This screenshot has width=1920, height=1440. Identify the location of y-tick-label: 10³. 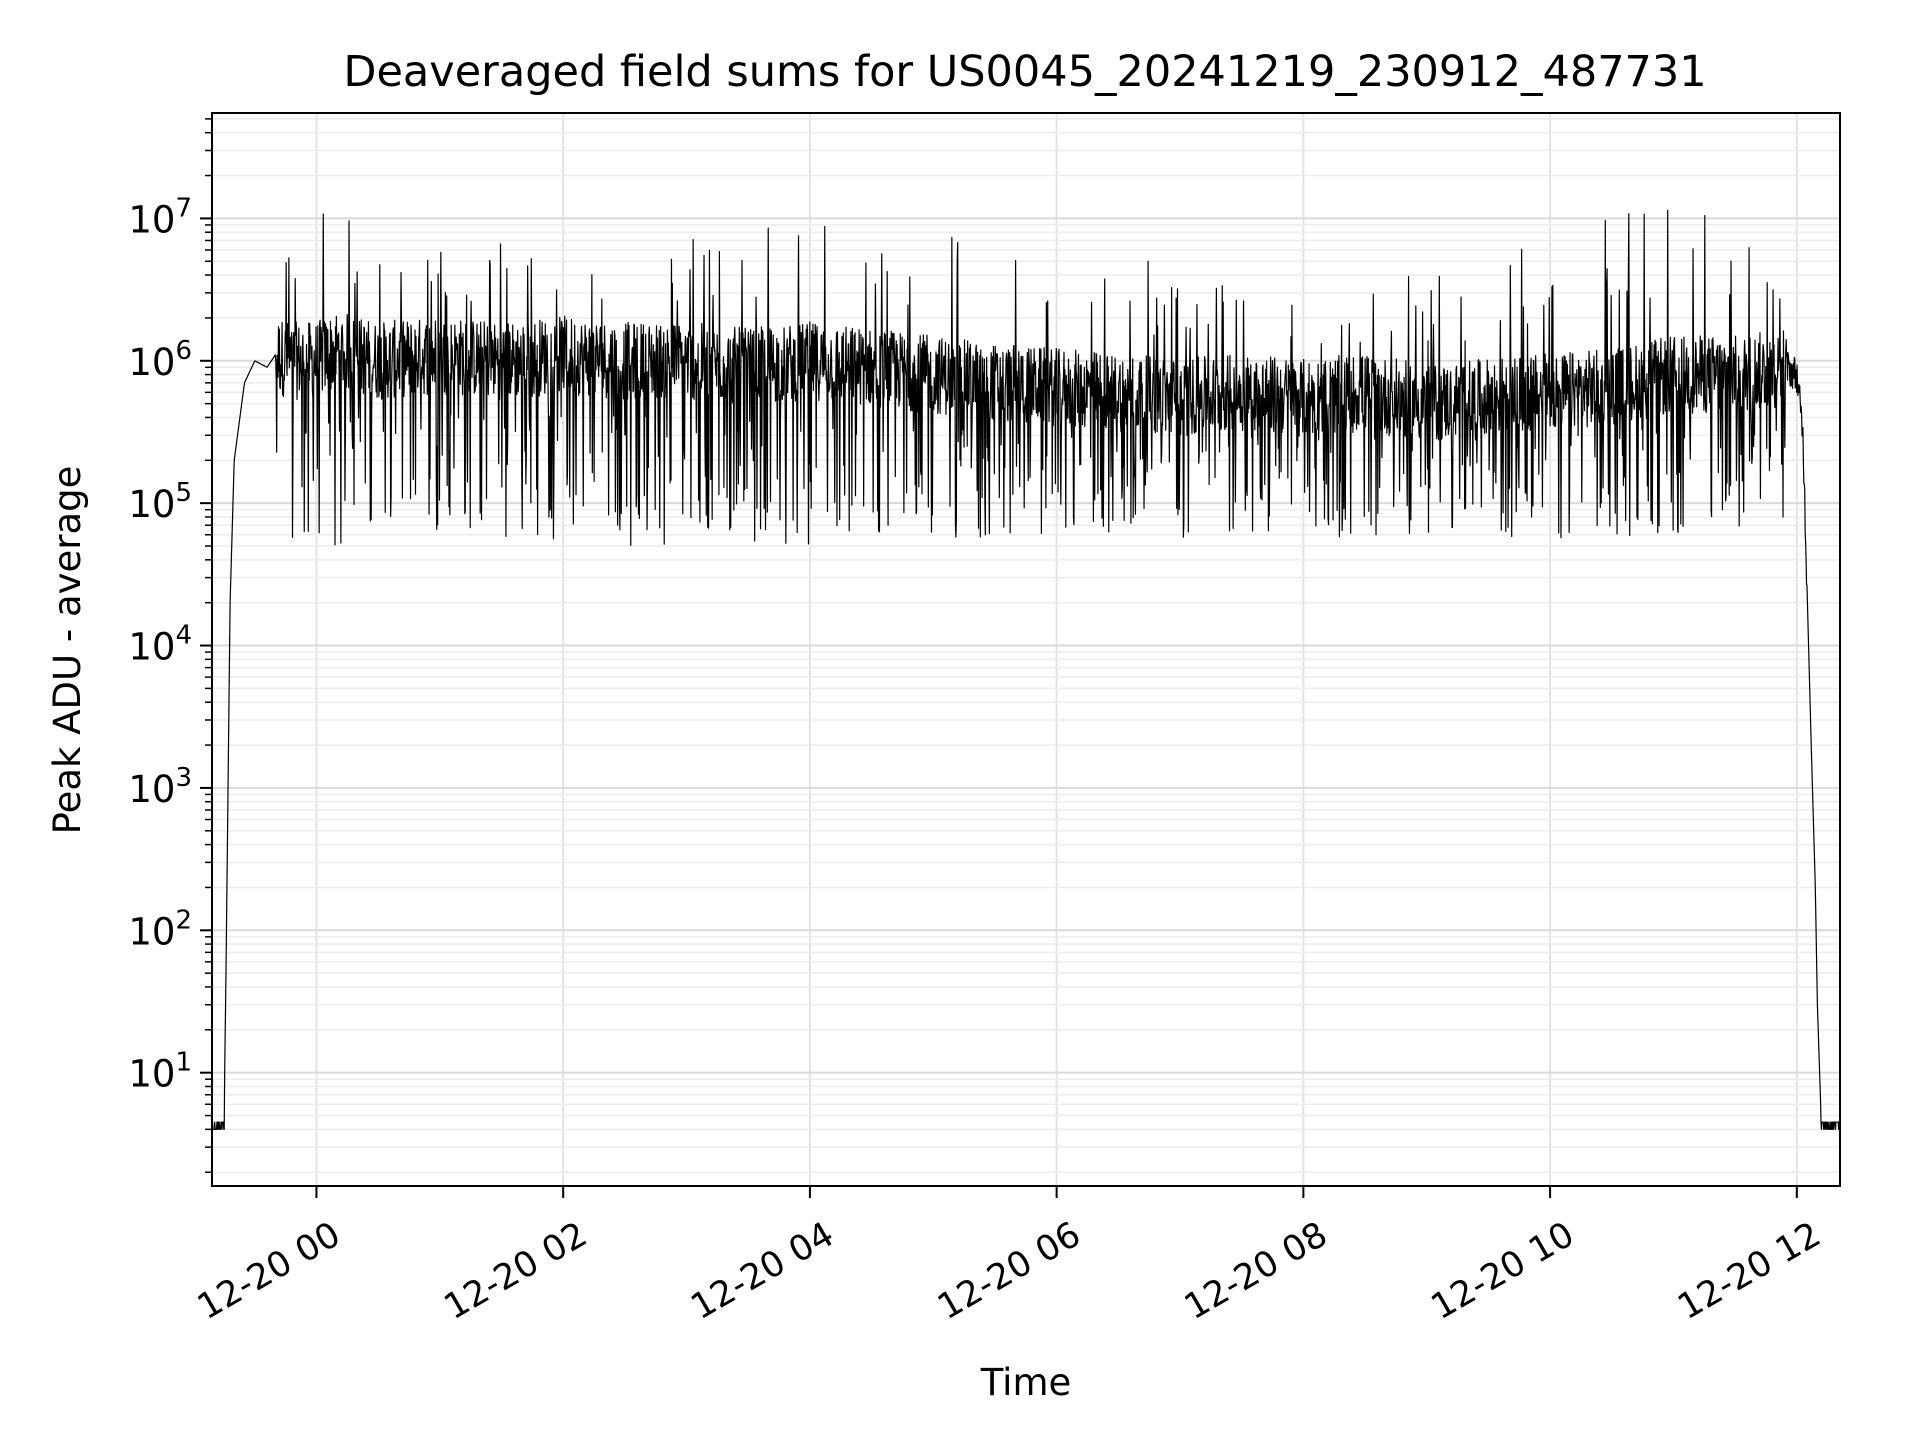
(160, 787).